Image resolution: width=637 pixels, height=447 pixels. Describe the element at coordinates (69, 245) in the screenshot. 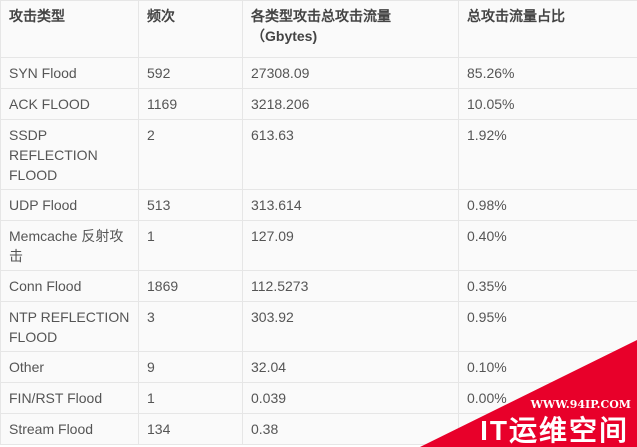

I see `table-cell: Memcache 反射攻击` at that location.